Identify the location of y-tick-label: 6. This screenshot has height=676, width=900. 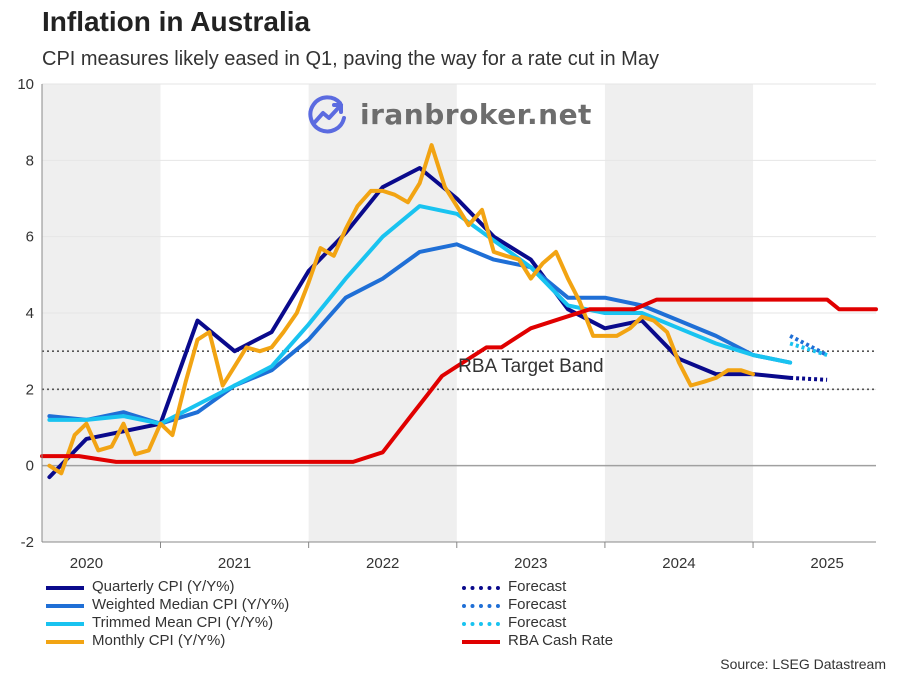
(30, 237).